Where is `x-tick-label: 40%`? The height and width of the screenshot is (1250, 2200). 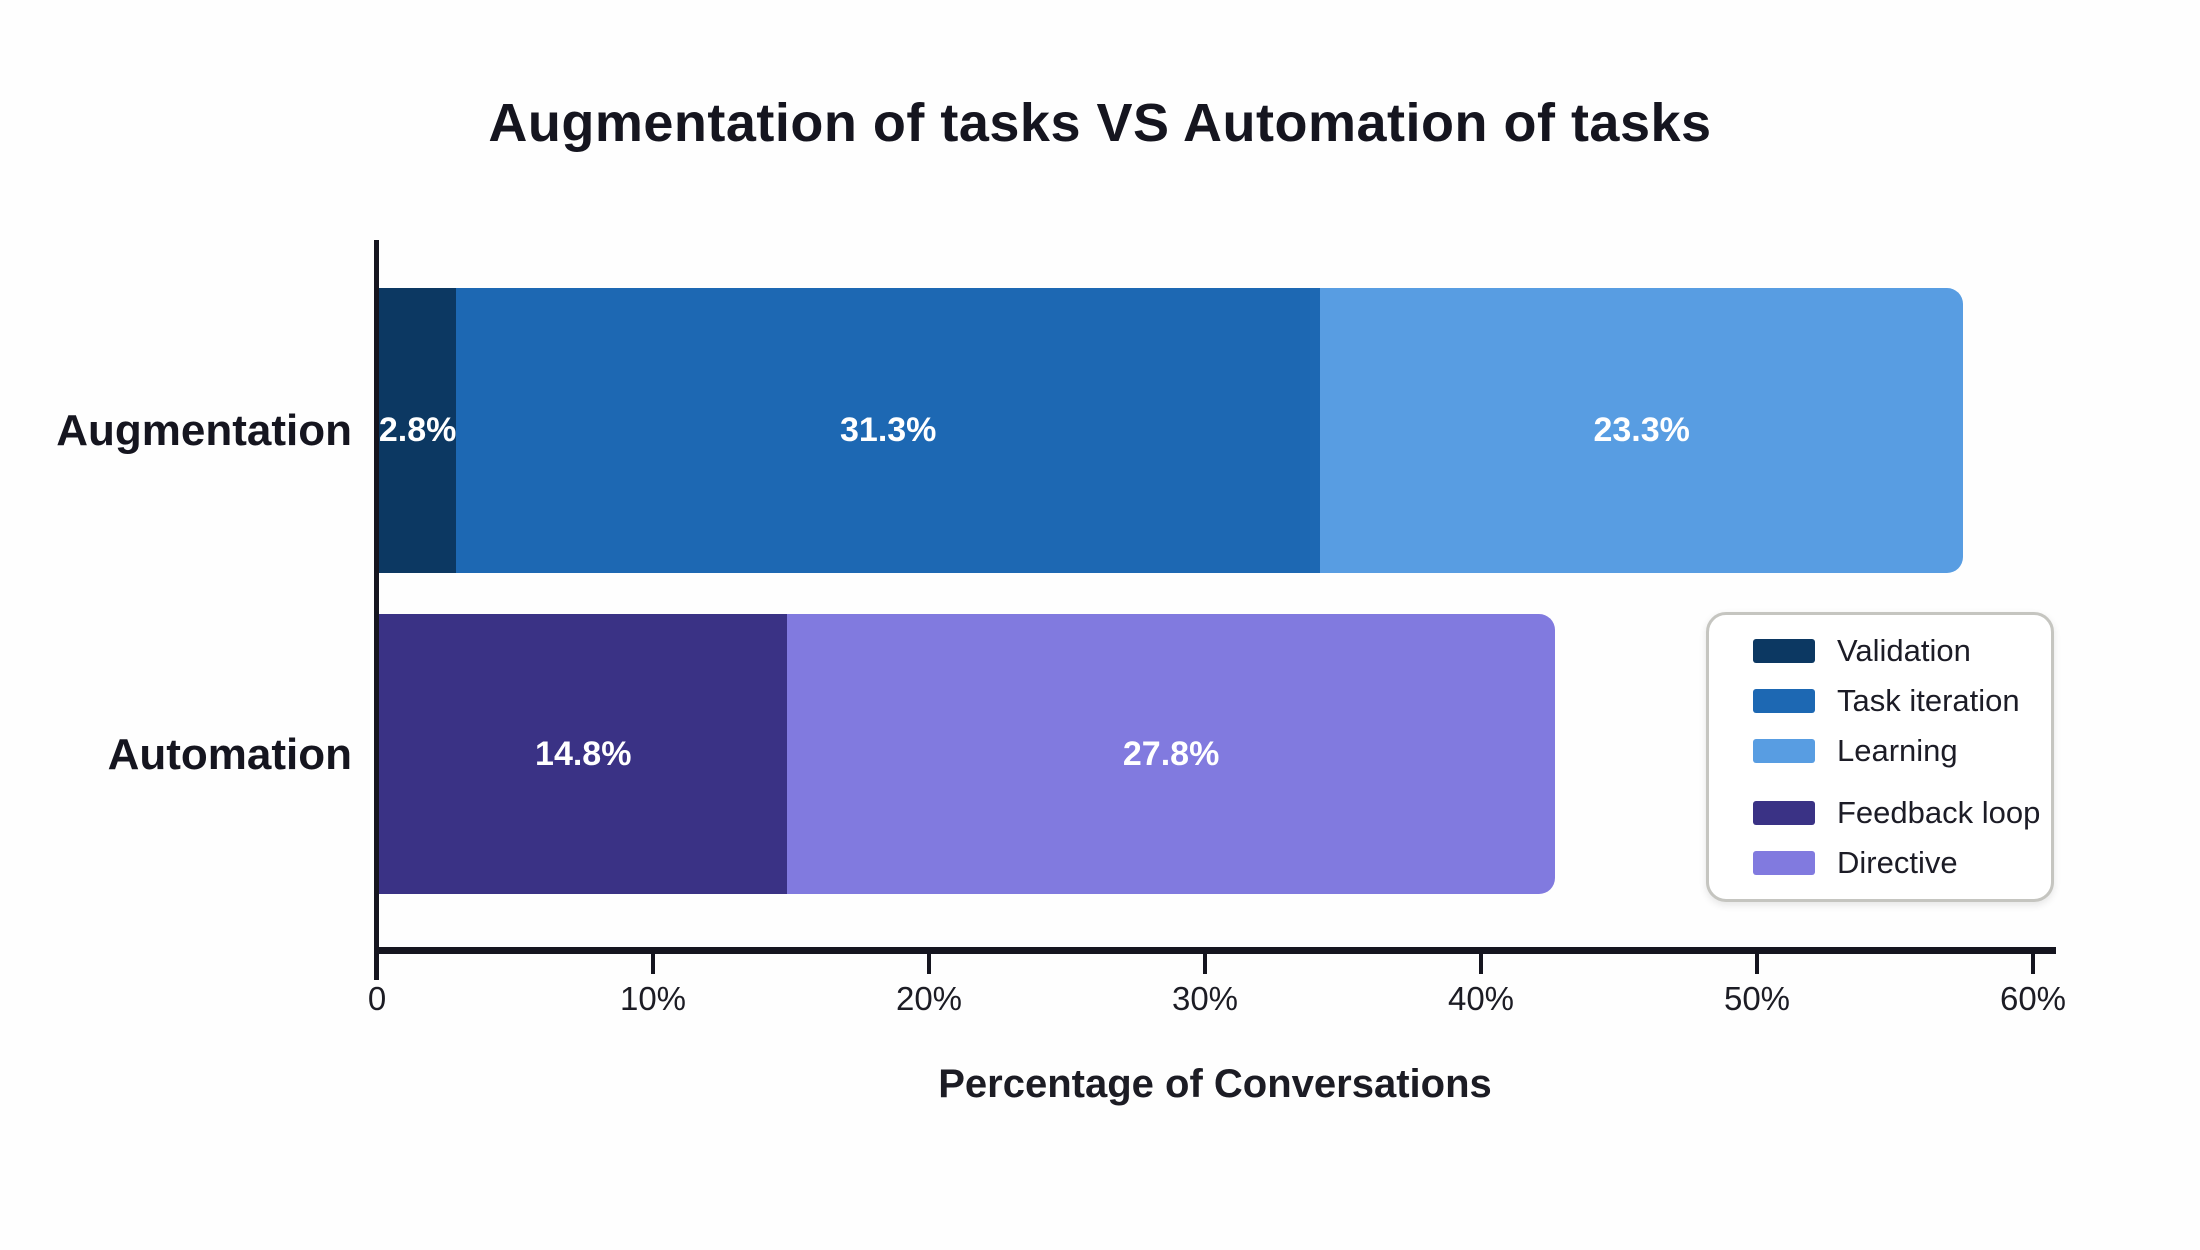
x-tick-label: 40% is located at coordinates (1481, 998).